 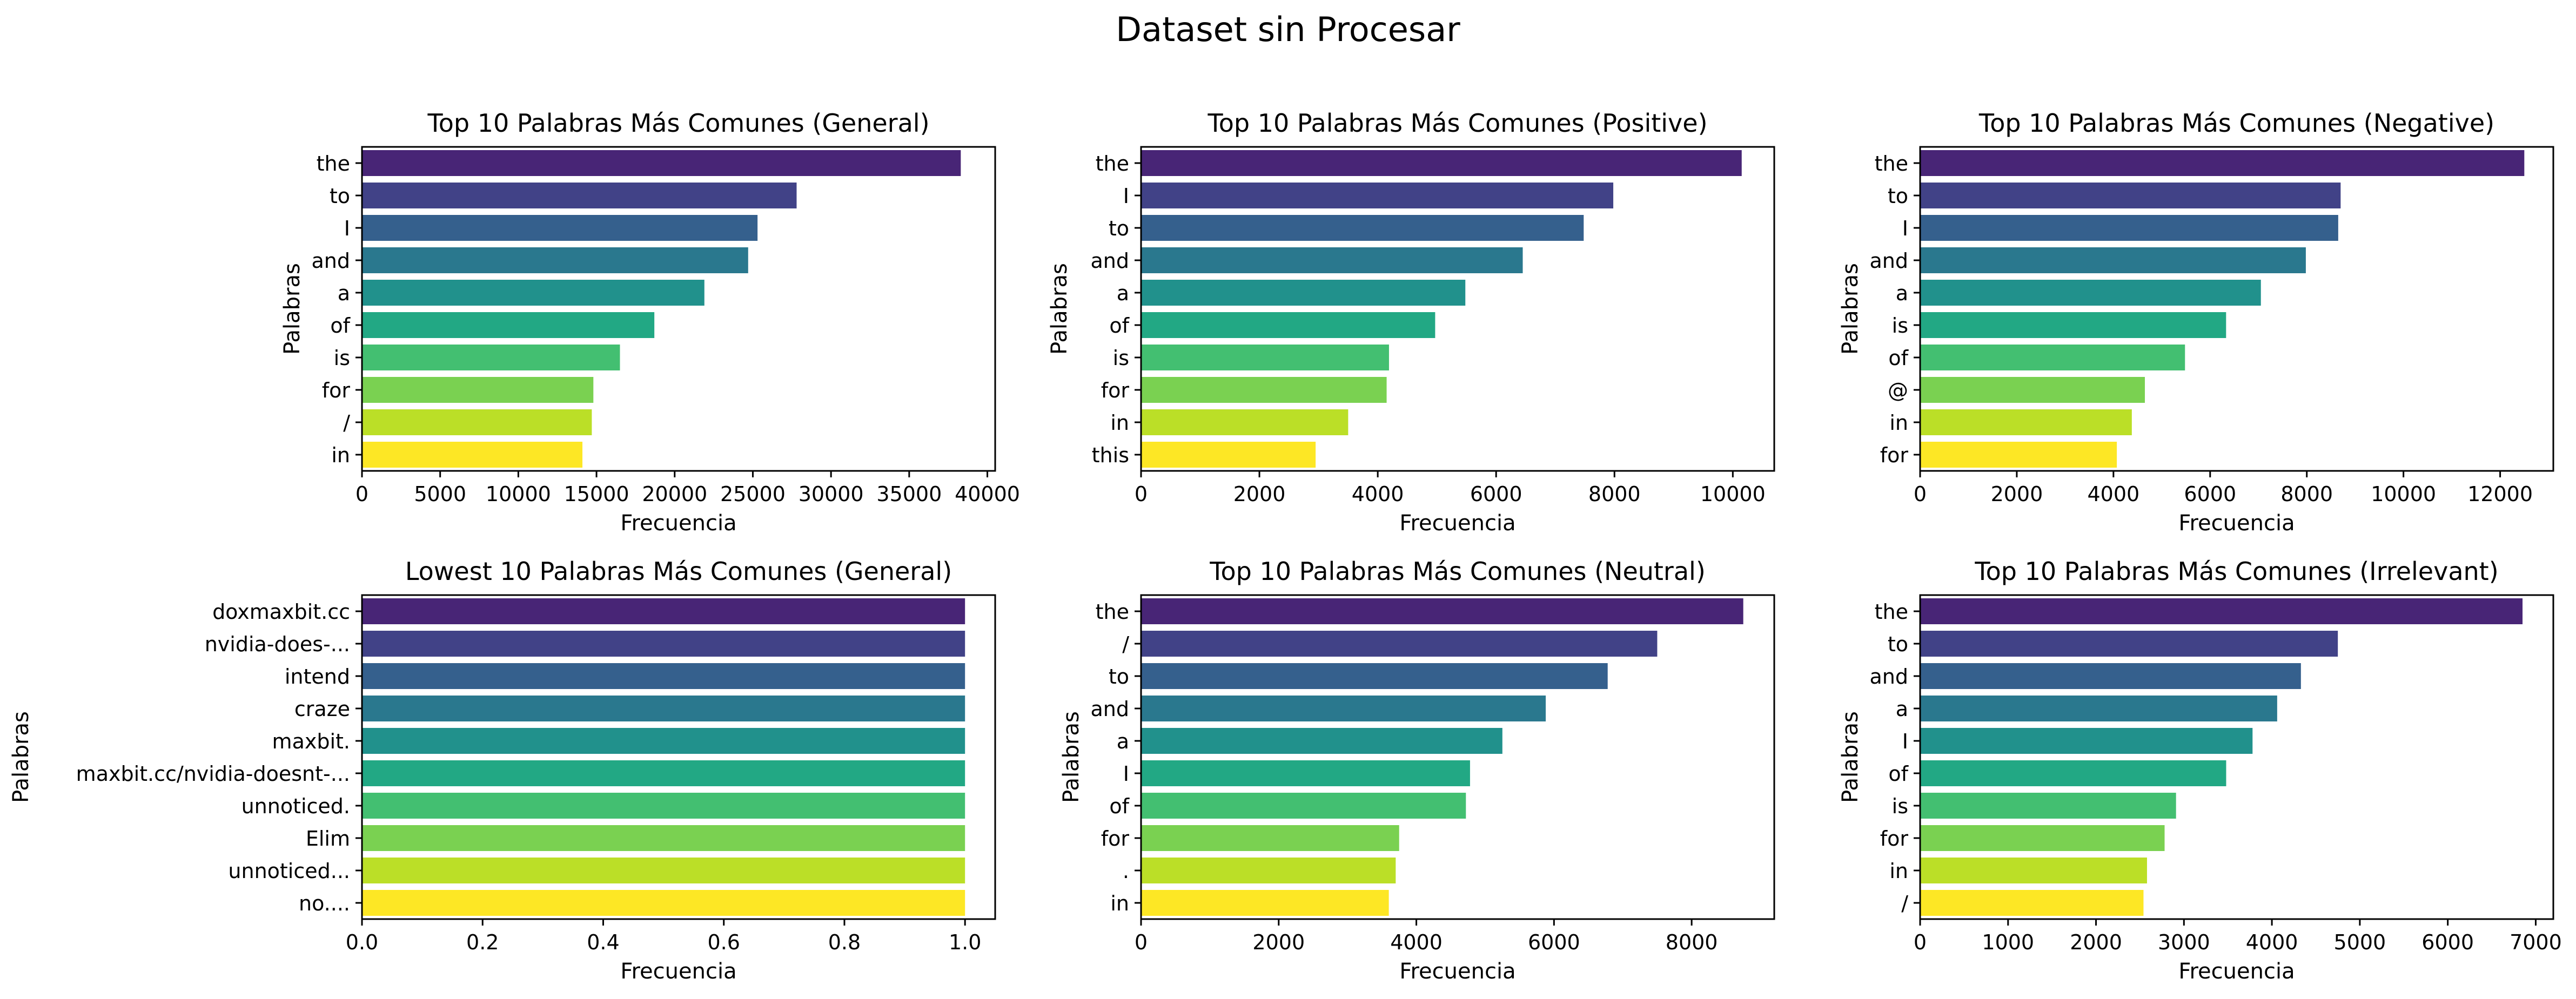 What do you see at coordinates (311, 742) in the screenshot?
I see `y-tick-label: maxbit.` at bounding box center [311, 742].